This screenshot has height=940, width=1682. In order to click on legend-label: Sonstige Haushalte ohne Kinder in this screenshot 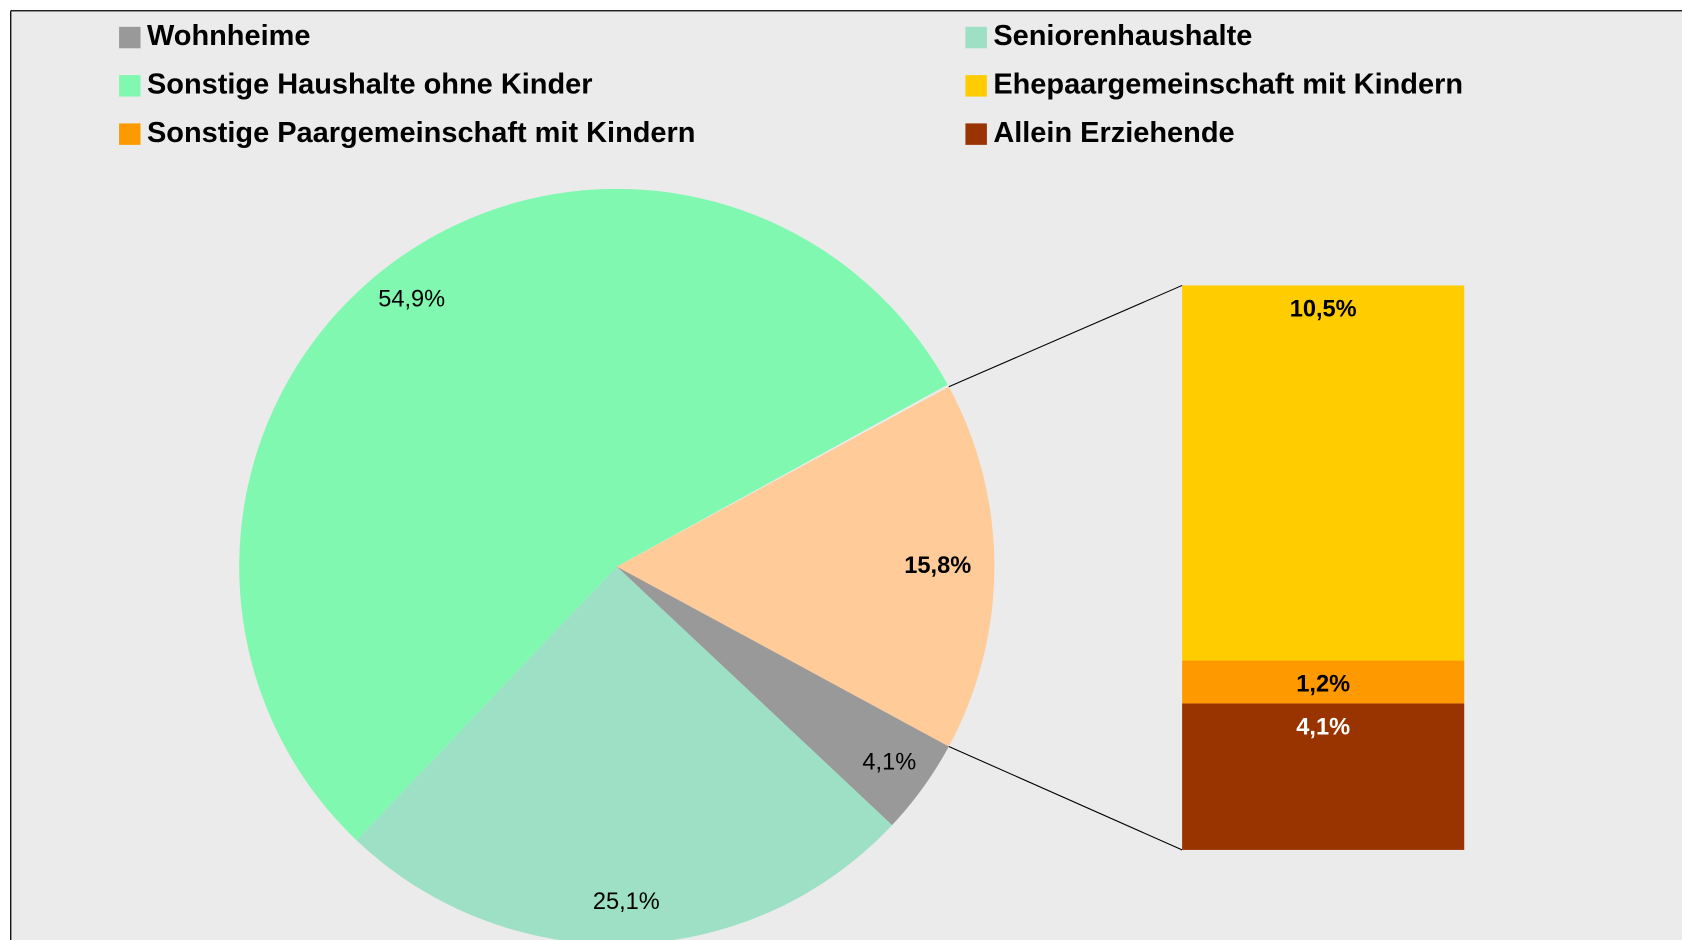, I will do `click(370, 85)`.